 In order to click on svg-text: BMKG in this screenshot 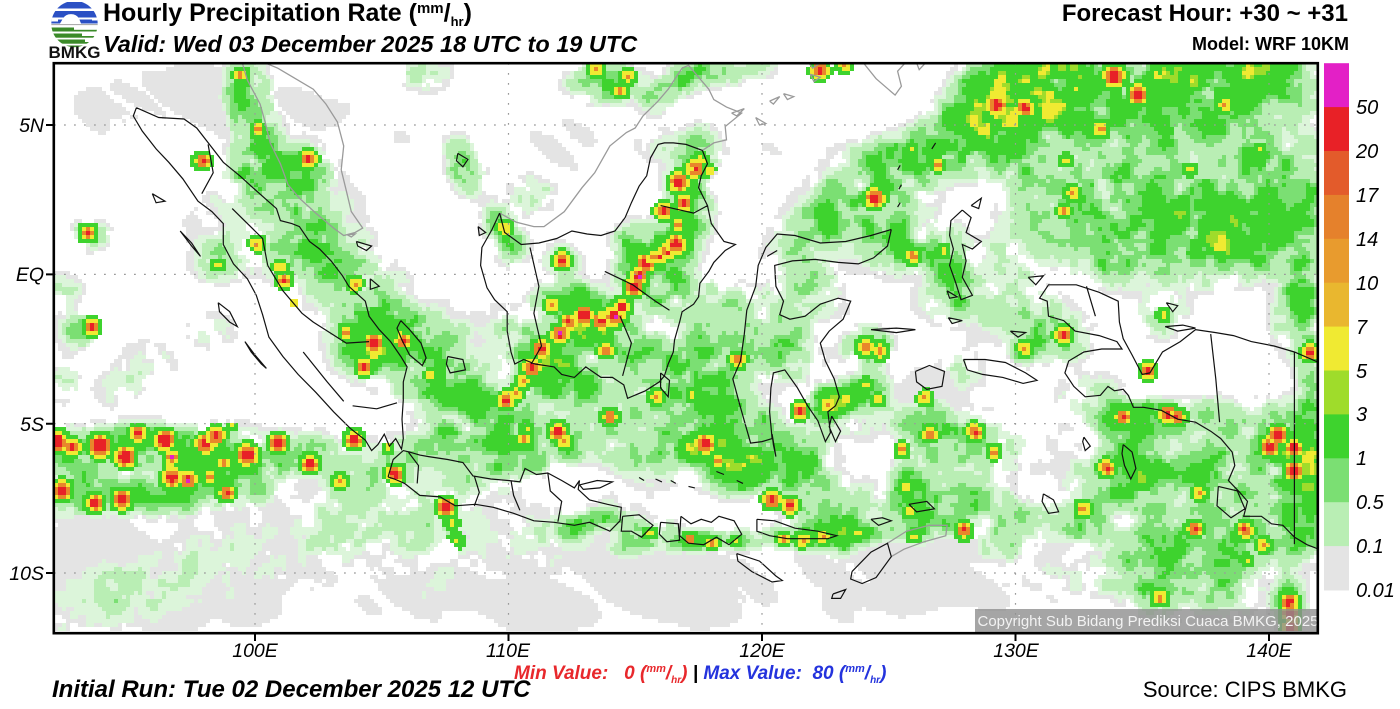, I will do `click(75, 52)`.